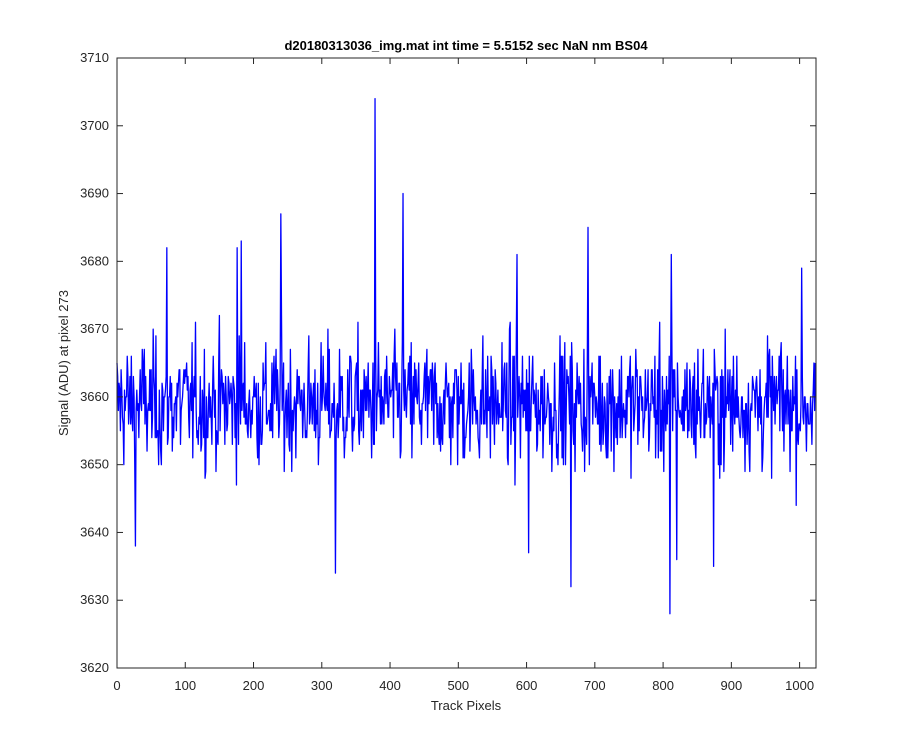  What do you see at coordinates (94, 396) in the screenshot?
I see `y-tick-label: 3660` at bounding box center [94, 396].